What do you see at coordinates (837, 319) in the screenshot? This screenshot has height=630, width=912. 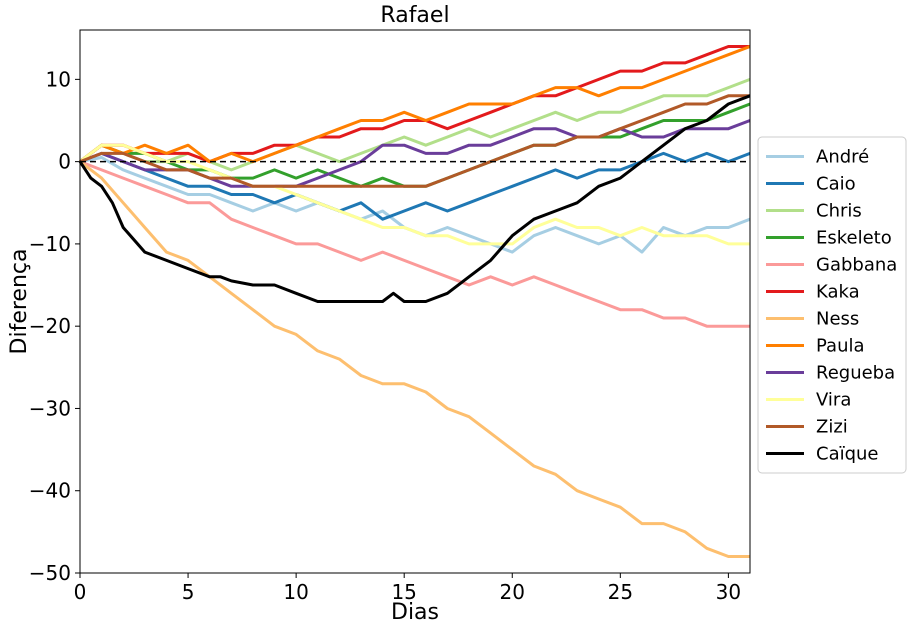 I see `legend-label: Ness` at bounding box center [837, 319].